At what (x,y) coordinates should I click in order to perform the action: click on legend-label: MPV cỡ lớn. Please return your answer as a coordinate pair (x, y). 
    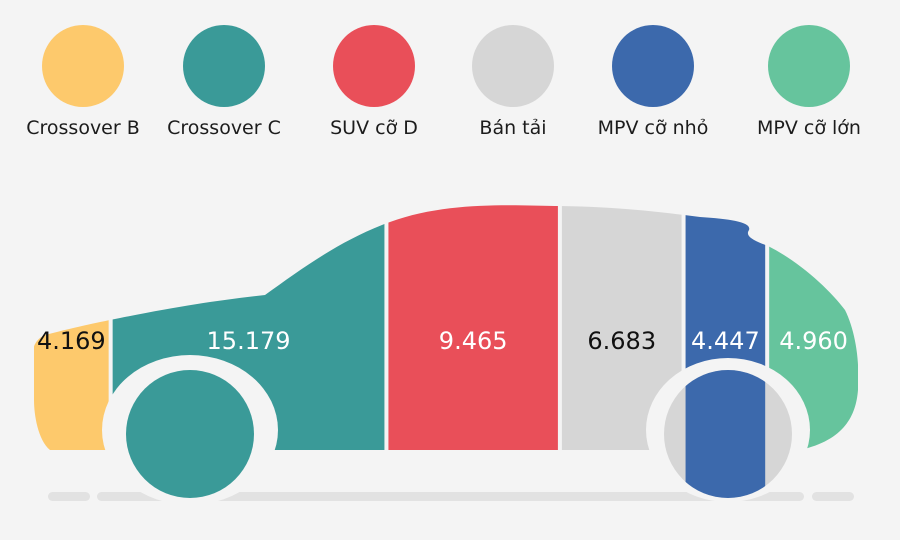
    Looking at the image, I should click on (809, 128).